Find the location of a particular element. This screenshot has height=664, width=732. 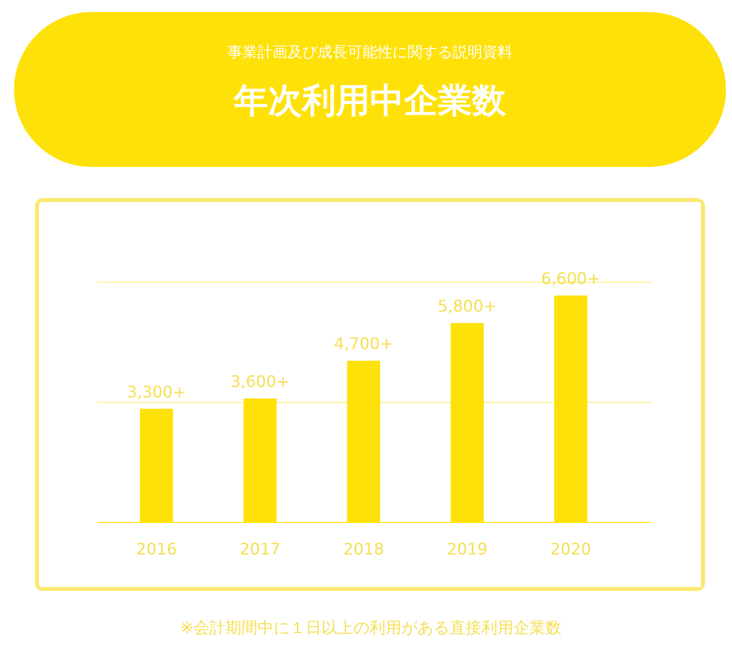

x-tick-label: 2017 is located at coordinates (260, 549).